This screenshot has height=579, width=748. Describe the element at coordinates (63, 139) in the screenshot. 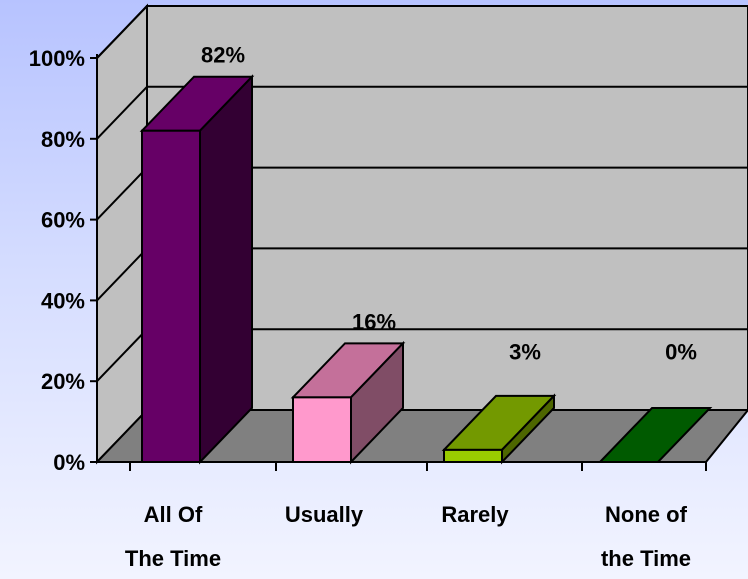

I see `y-tick-label: 80%` at that location.